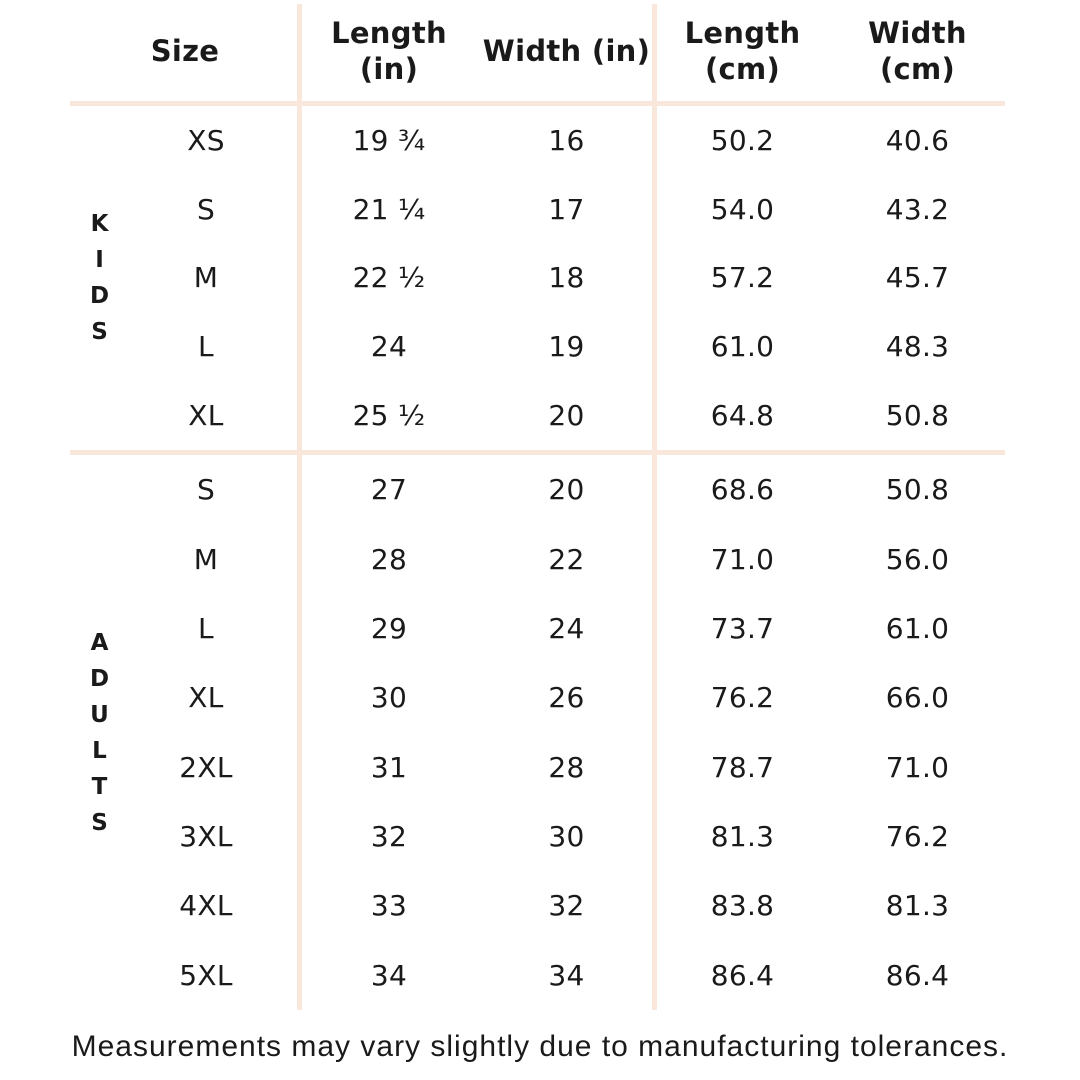 This screenshot has width=1080, height=1080. What do you see at coordinates (389, 416) in the screenshot?
I see `cell-length-in: 25 ½` at bounding box center [389, 416].